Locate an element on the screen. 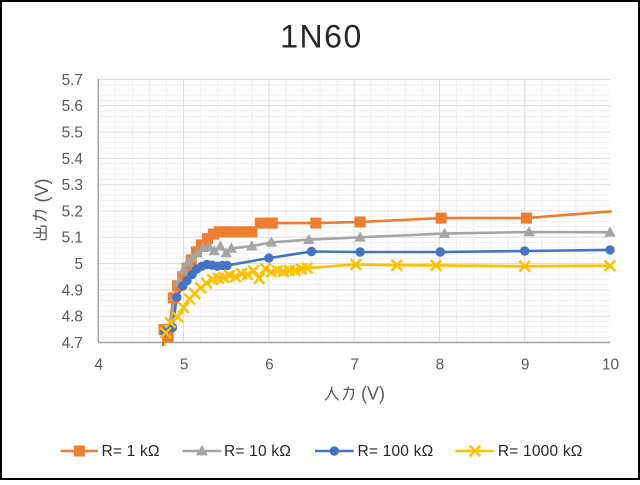  svg-text: R= 1 kΩ is located at coordinates (131, 451).